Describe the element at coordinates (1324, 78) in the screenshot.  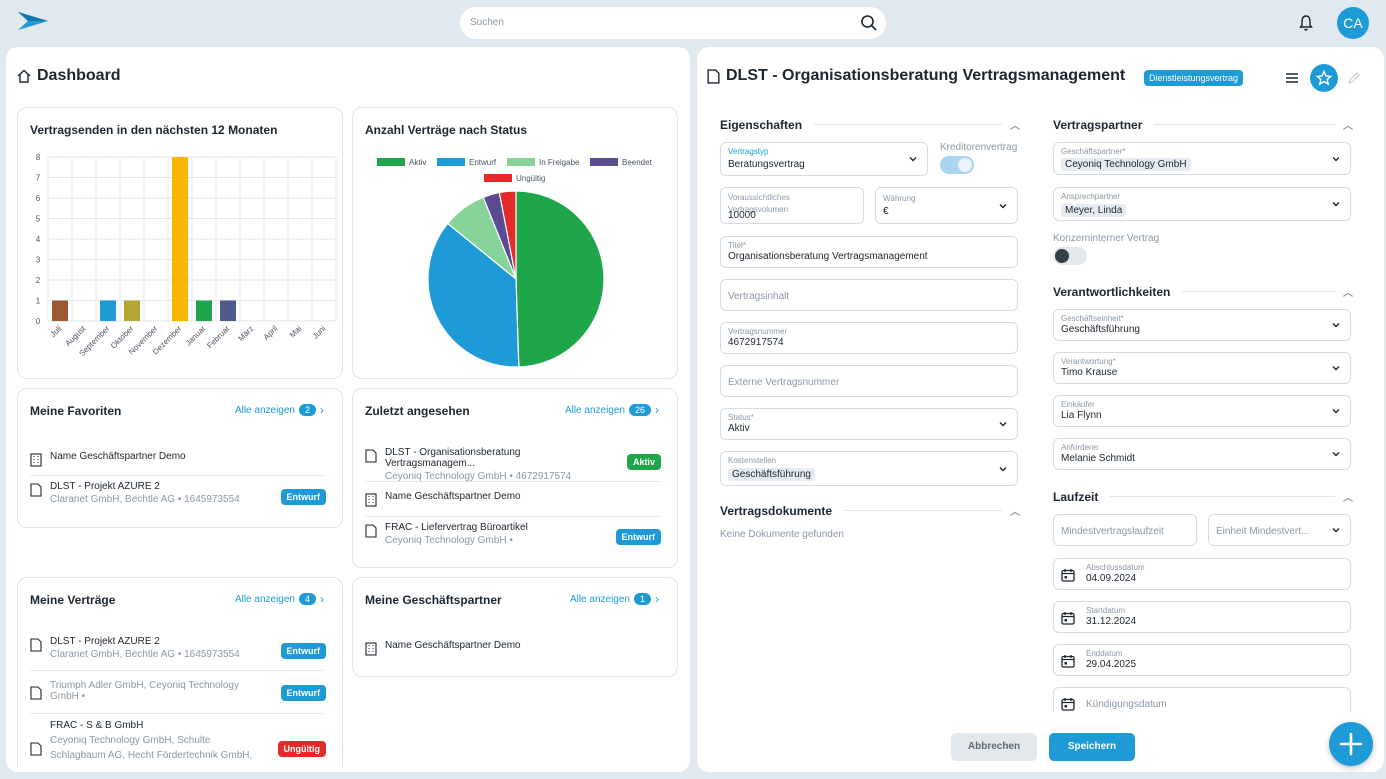
I see `favorite-button` at that location.